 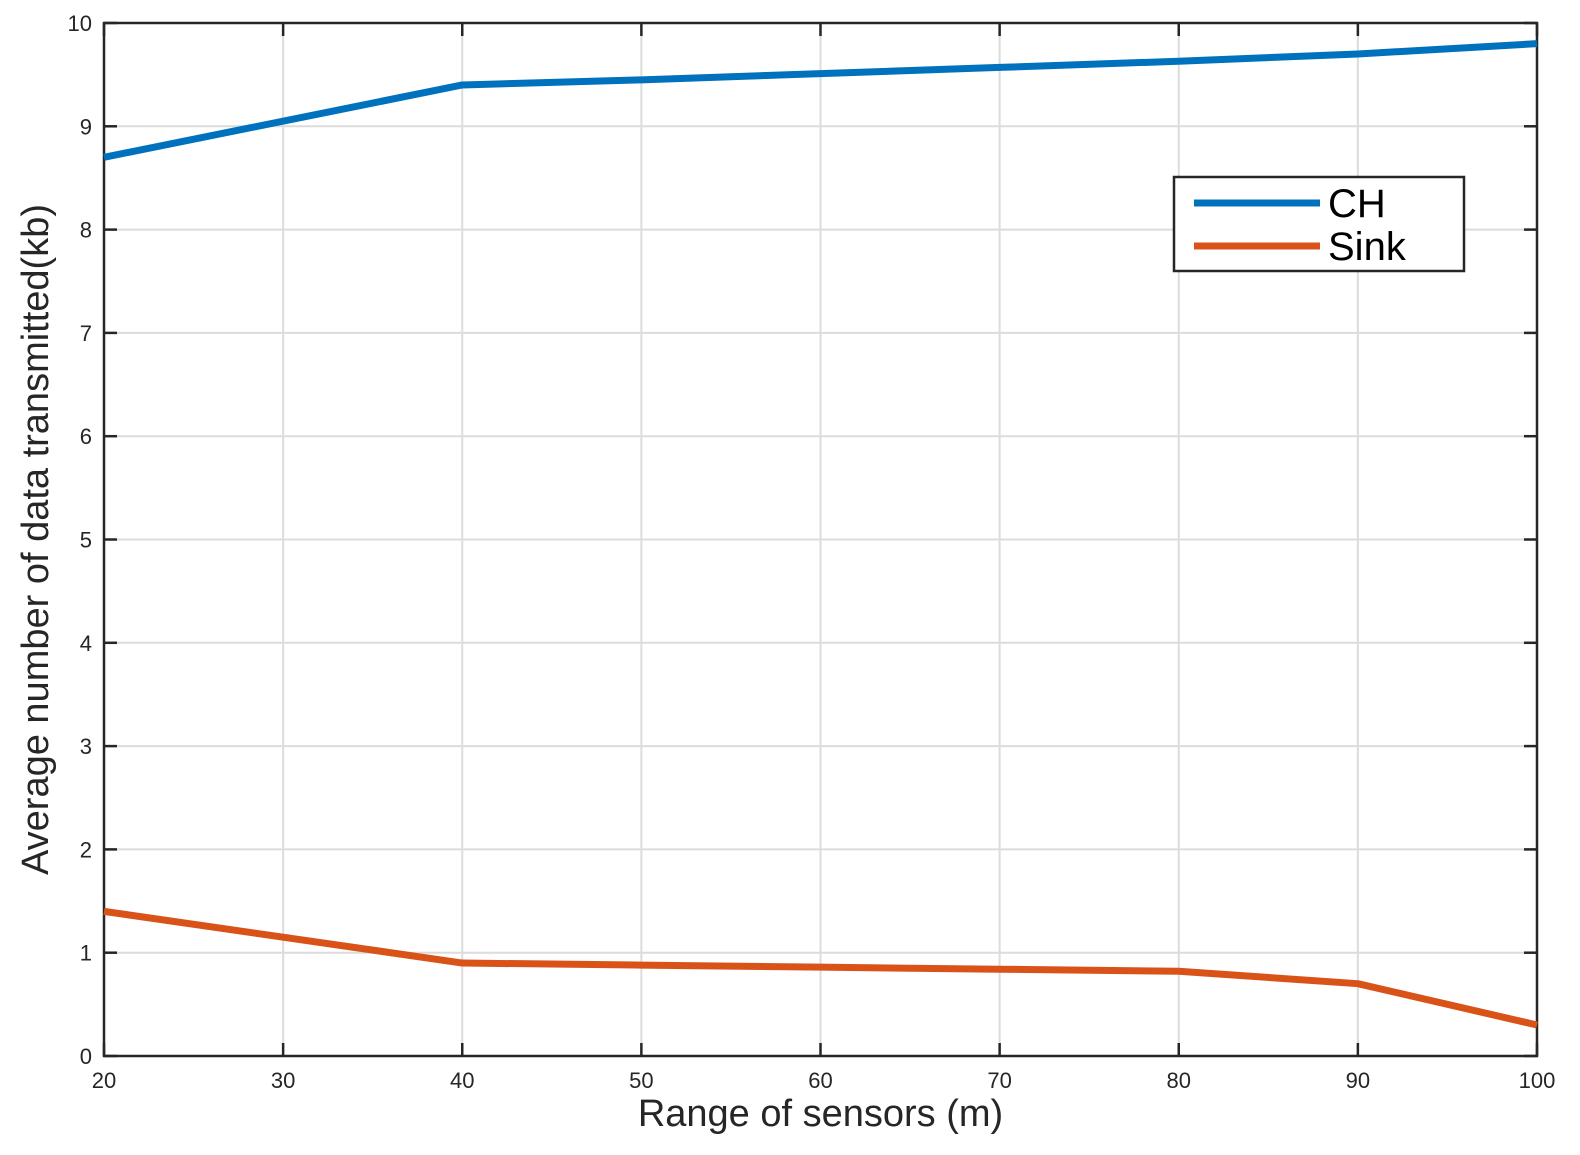 I want to click on y-tick-label: 9, so click(x=86, y=126).